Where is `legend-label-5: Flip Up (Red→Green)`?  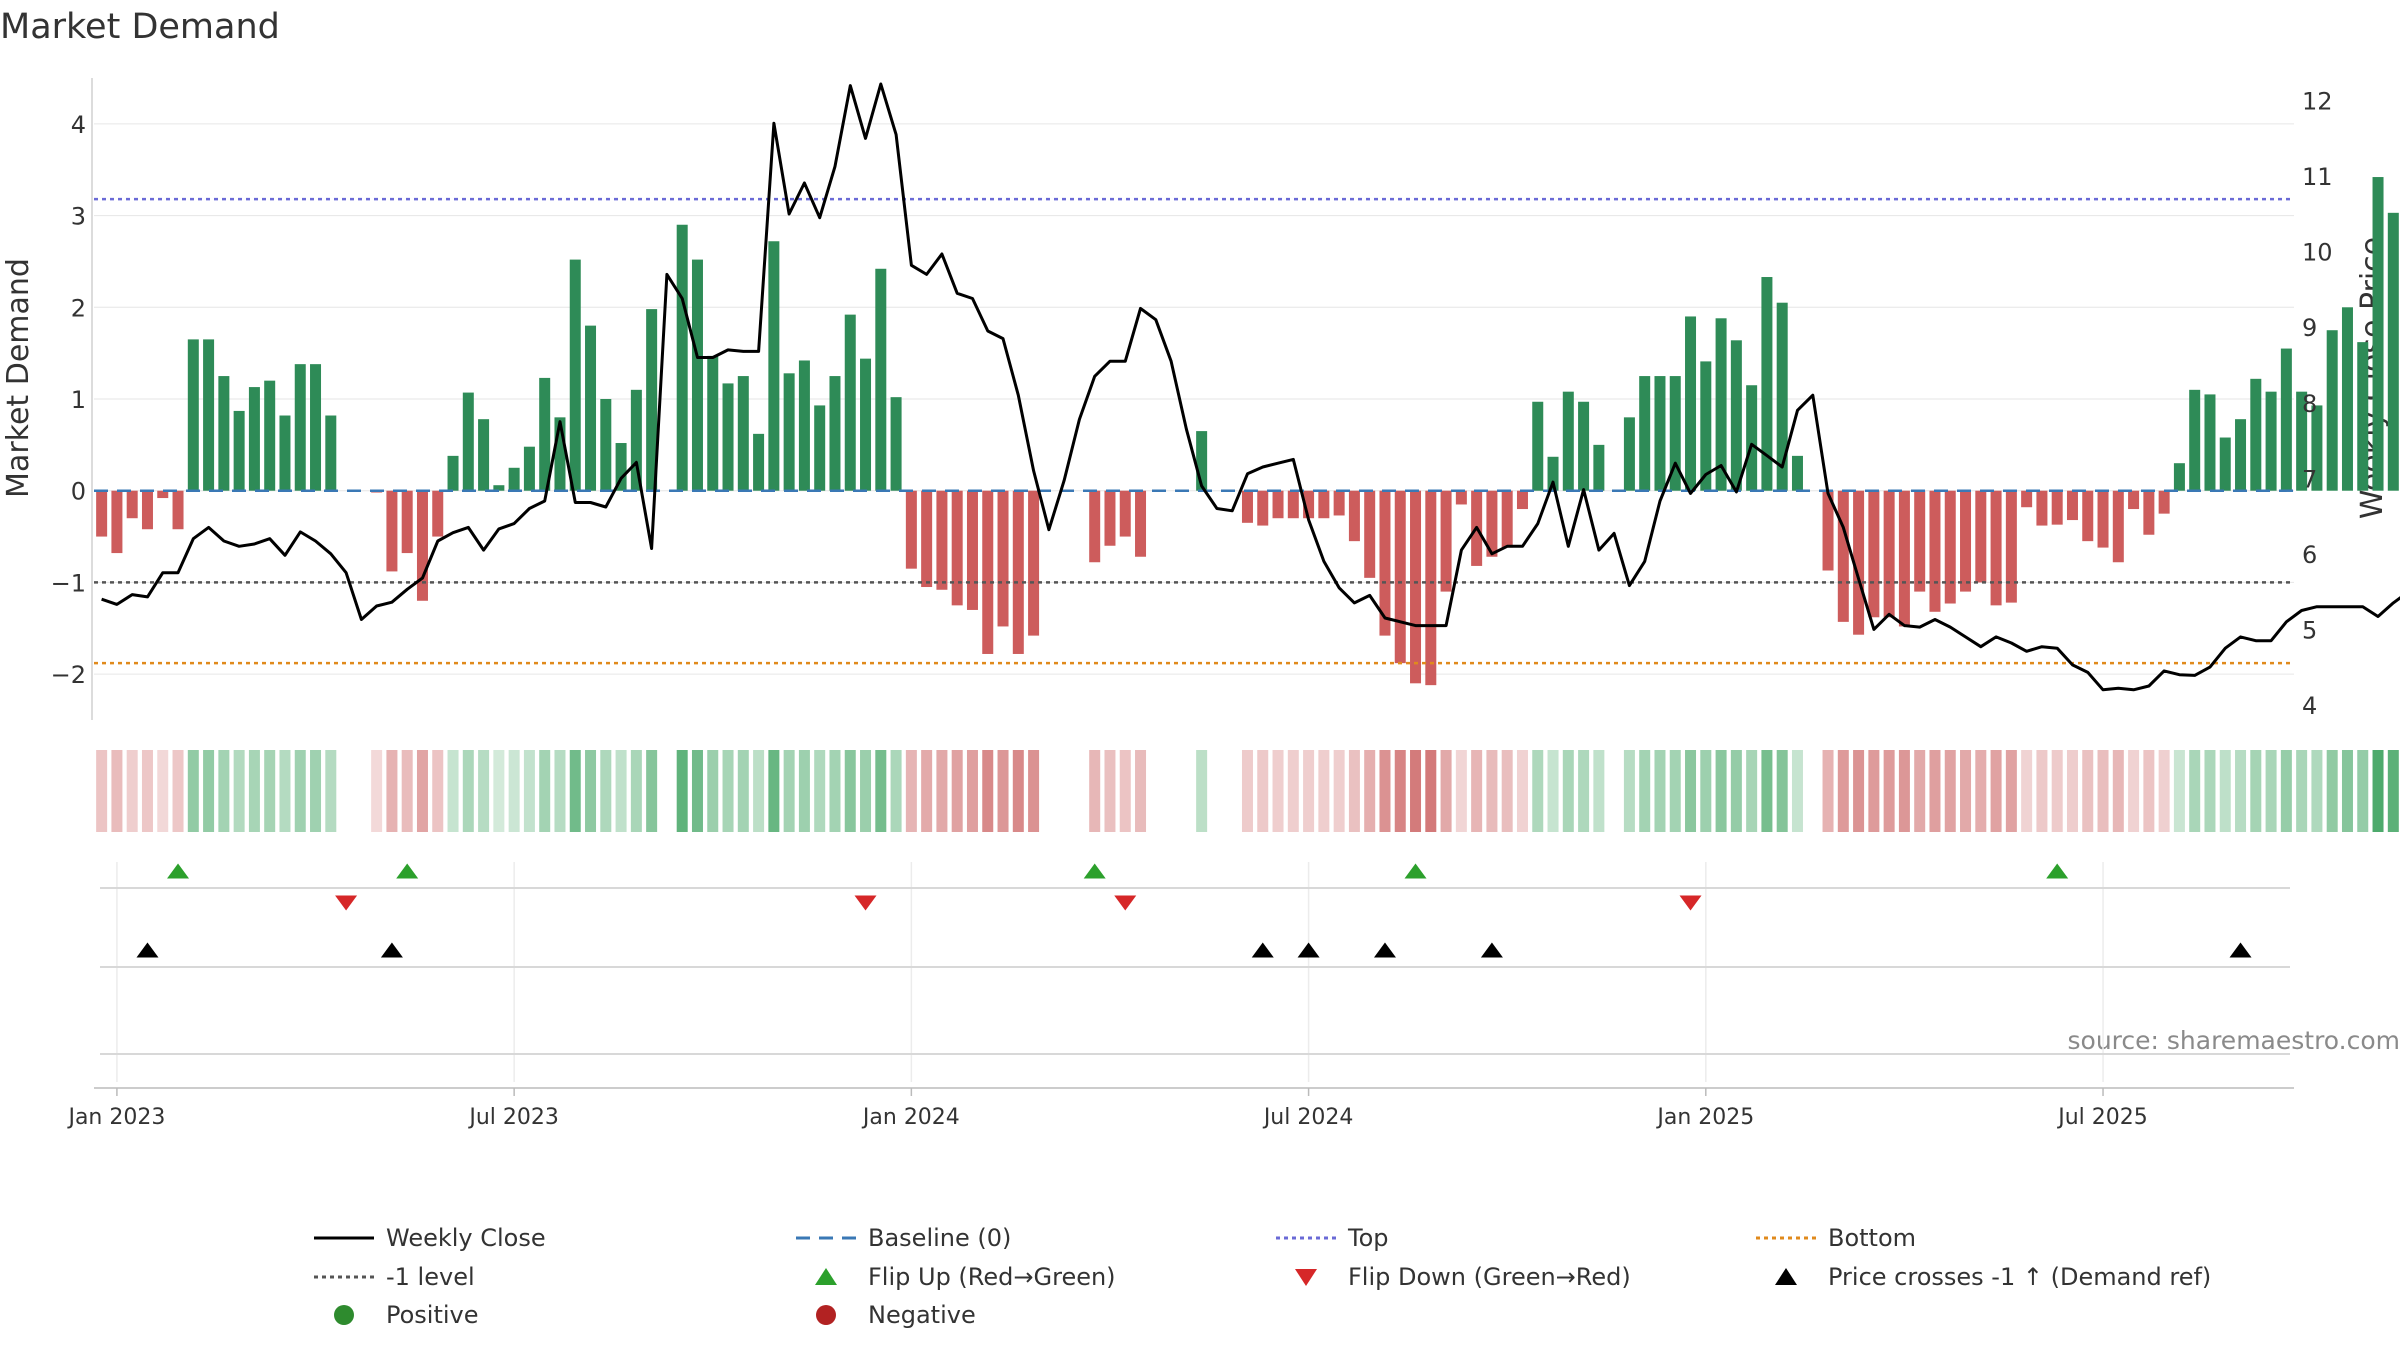
legend-label-5: Flip Up (Red→Green) is located at coordinates (992, 1277).